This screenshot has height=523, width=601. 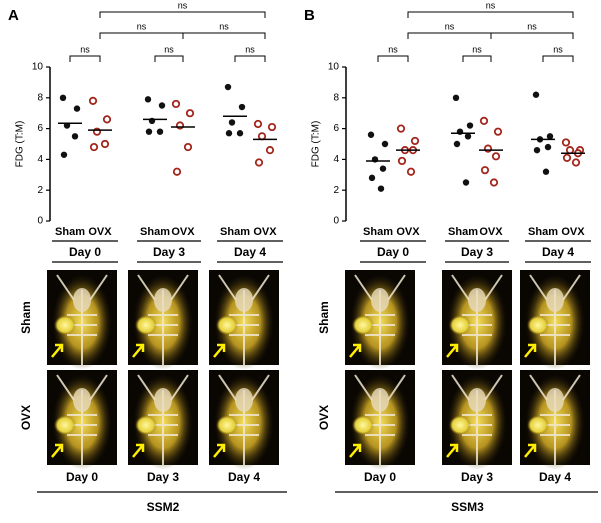 I want to click on y-tick-label: 2, so click(x=40, y=190).